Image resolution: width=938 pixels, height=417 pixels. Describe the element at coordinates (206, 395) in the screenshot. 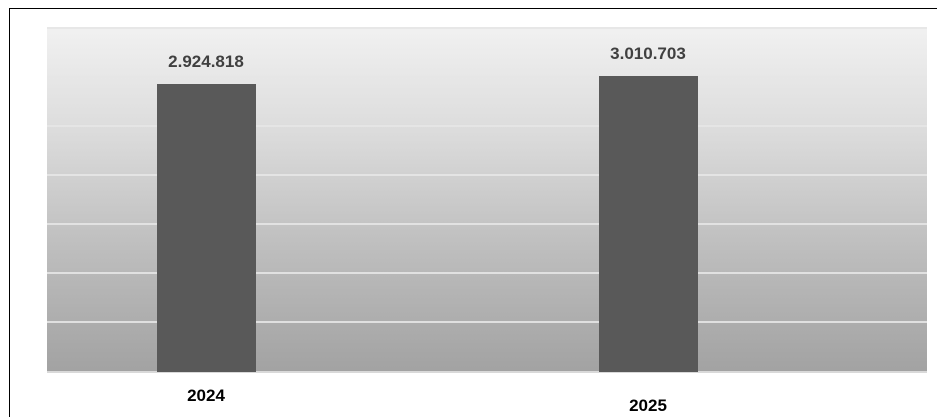

I see `x-tick-label-2024: 2024` at that location.